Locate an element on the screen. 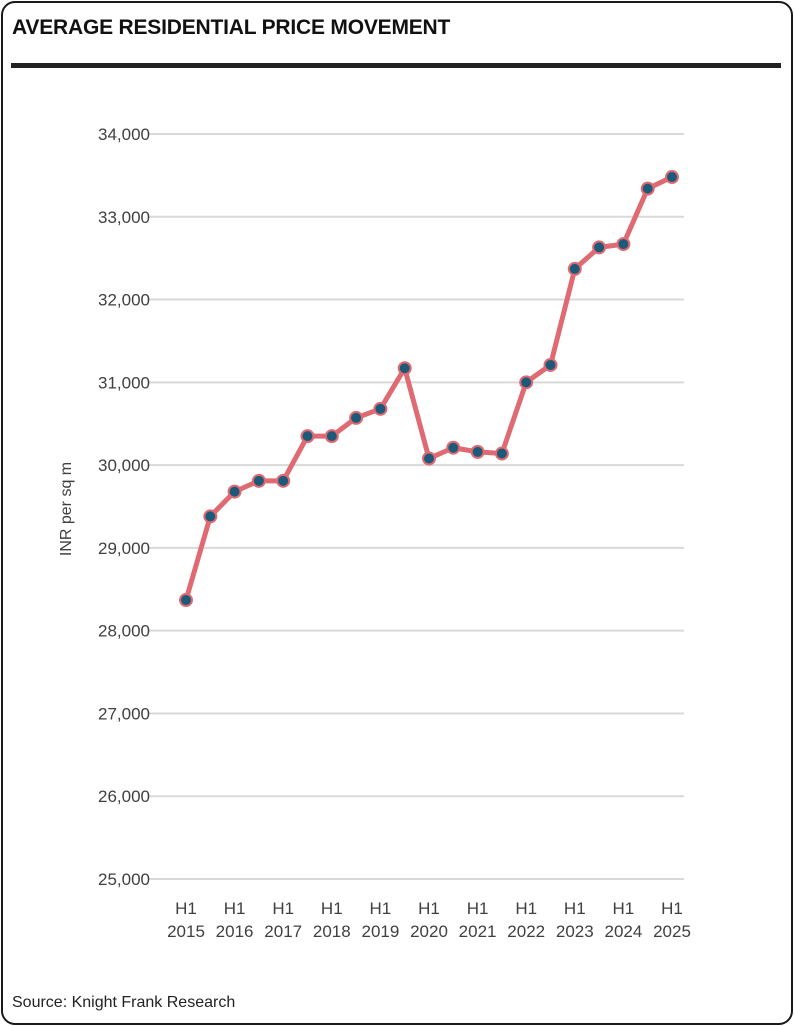 The height and width of the screenshot is (1026, 794). y-tick-label: 32,000 is located at coordinates (124, 300).